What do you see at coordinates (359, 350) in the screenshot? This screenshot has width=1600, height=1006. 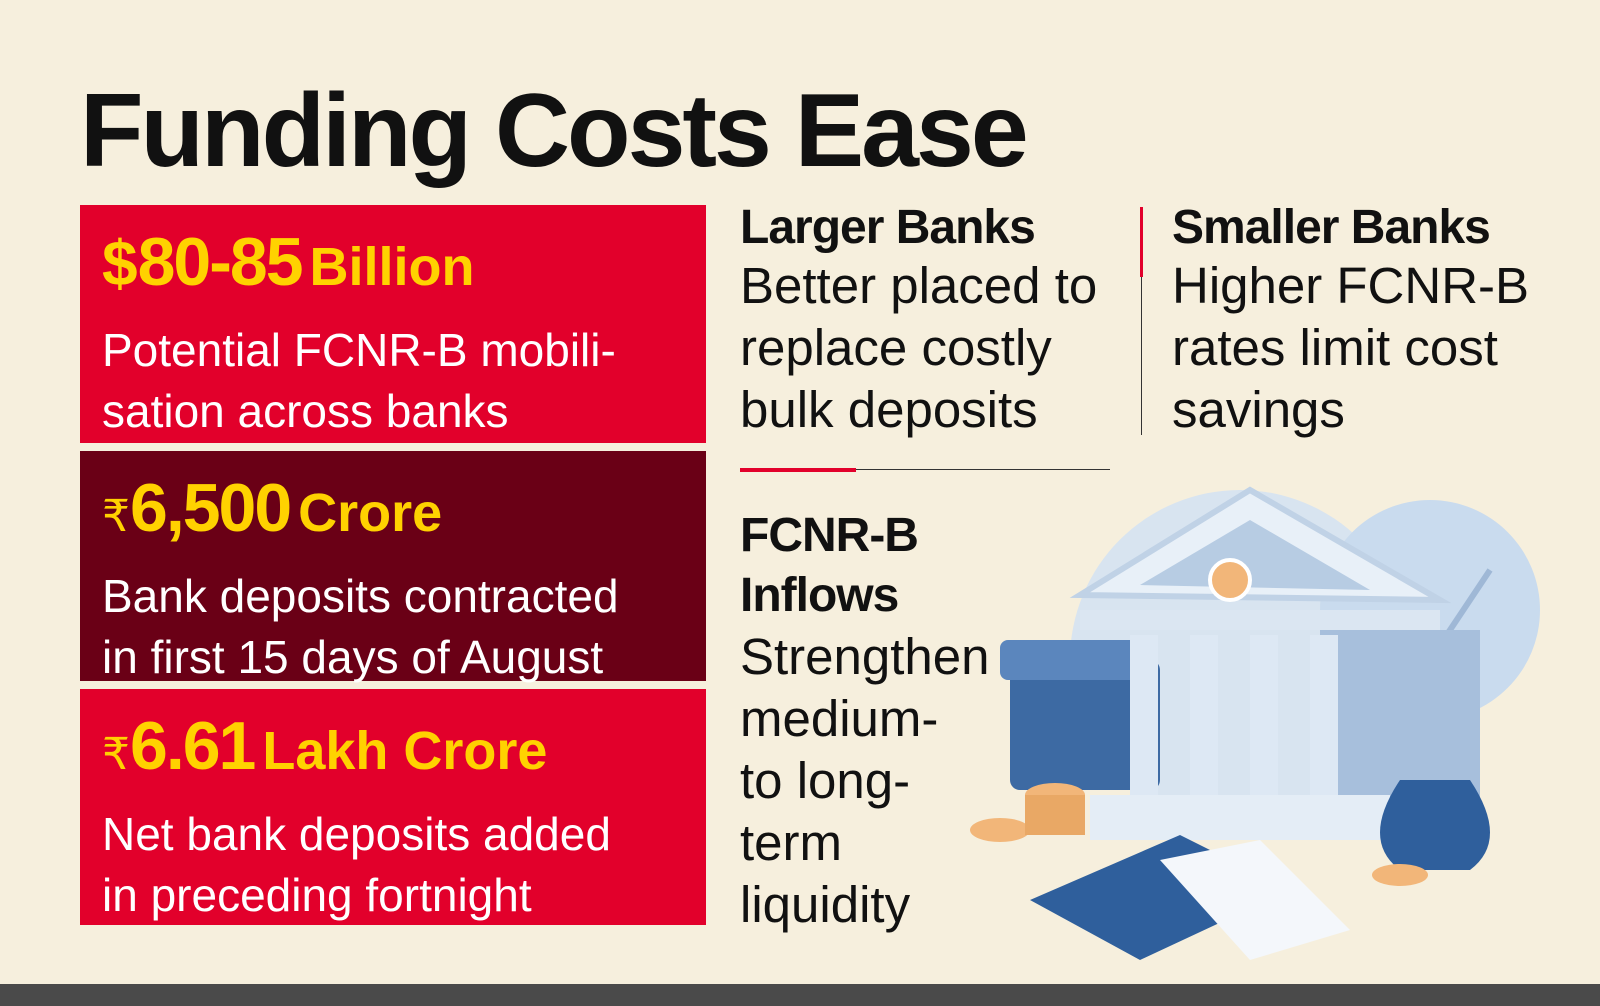 I see `stat-desc: Potential FCNR-B mobili-` at bounding box center [359, 350].